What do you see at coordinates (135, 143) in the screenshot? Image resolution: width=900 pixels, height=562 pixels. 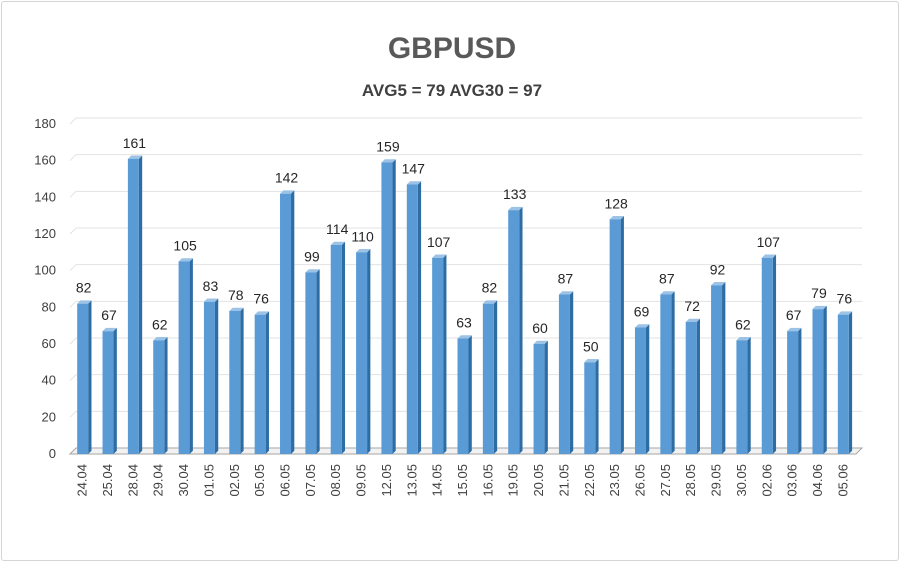 I see `data-label: 161` at bounding box center [135, 143].